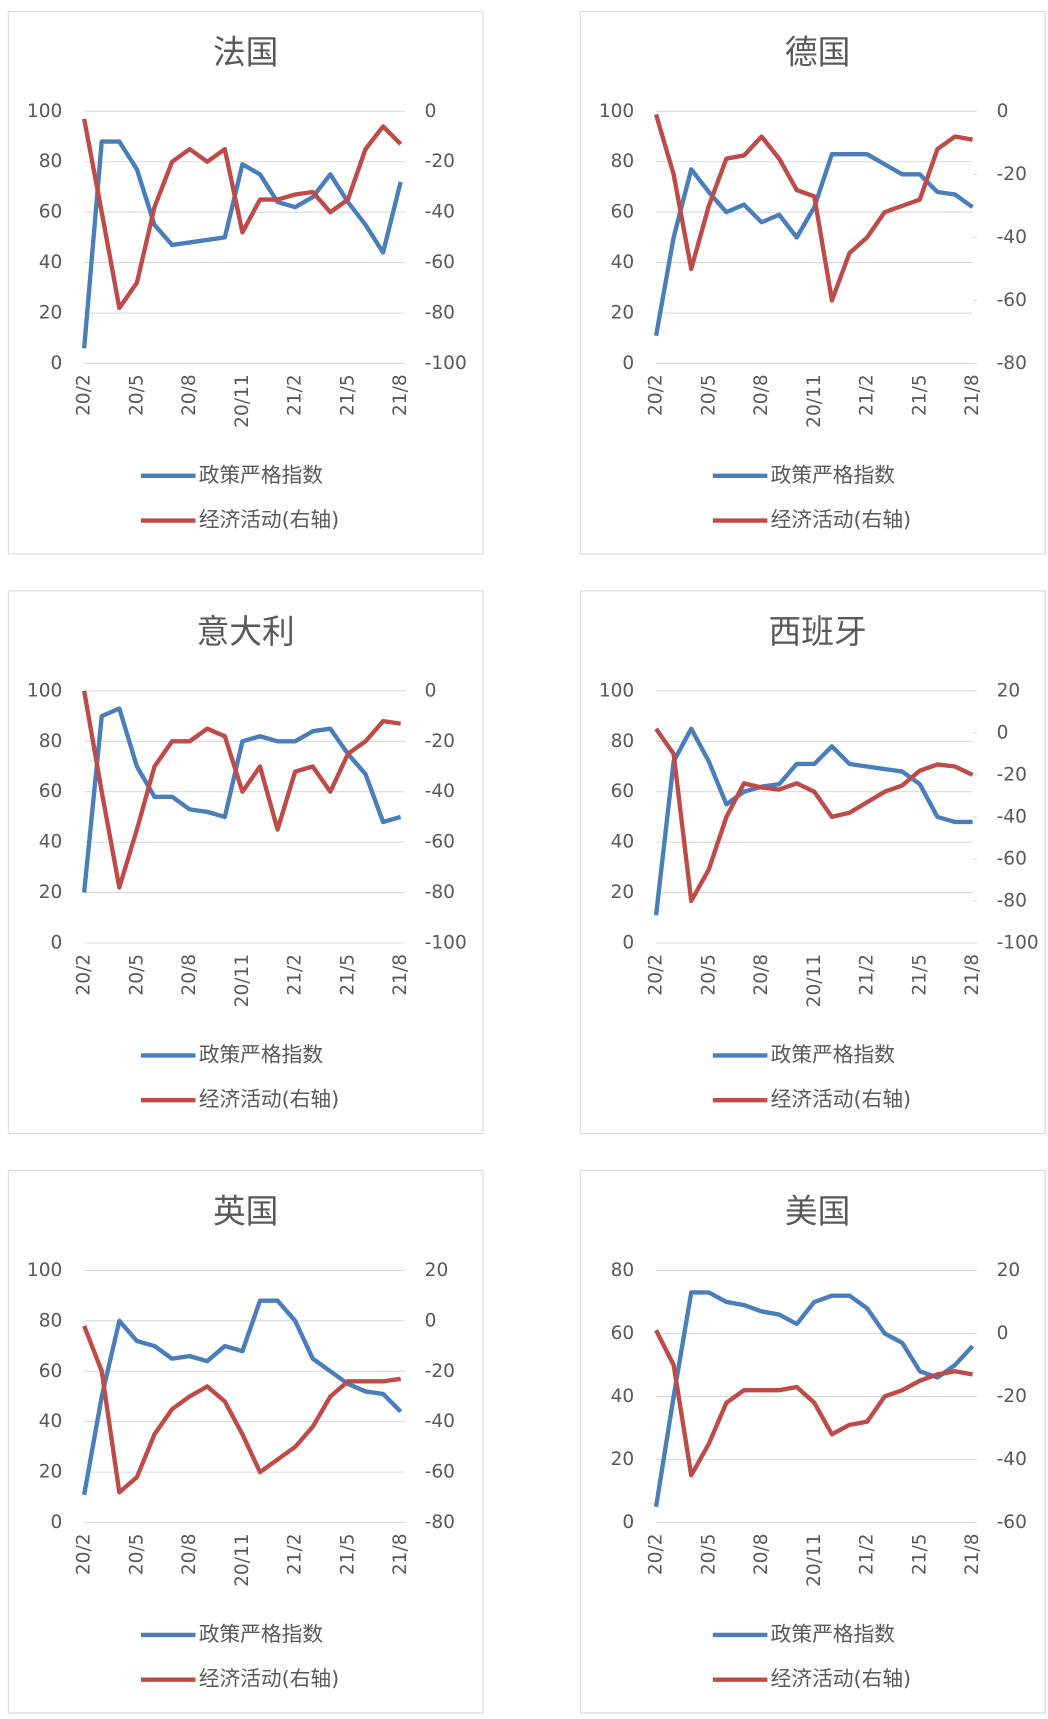  What do you see at coordinates (817, 1212) in the screenshot?
I see `chart-title: 美国` at bounding box center [817, 1212].